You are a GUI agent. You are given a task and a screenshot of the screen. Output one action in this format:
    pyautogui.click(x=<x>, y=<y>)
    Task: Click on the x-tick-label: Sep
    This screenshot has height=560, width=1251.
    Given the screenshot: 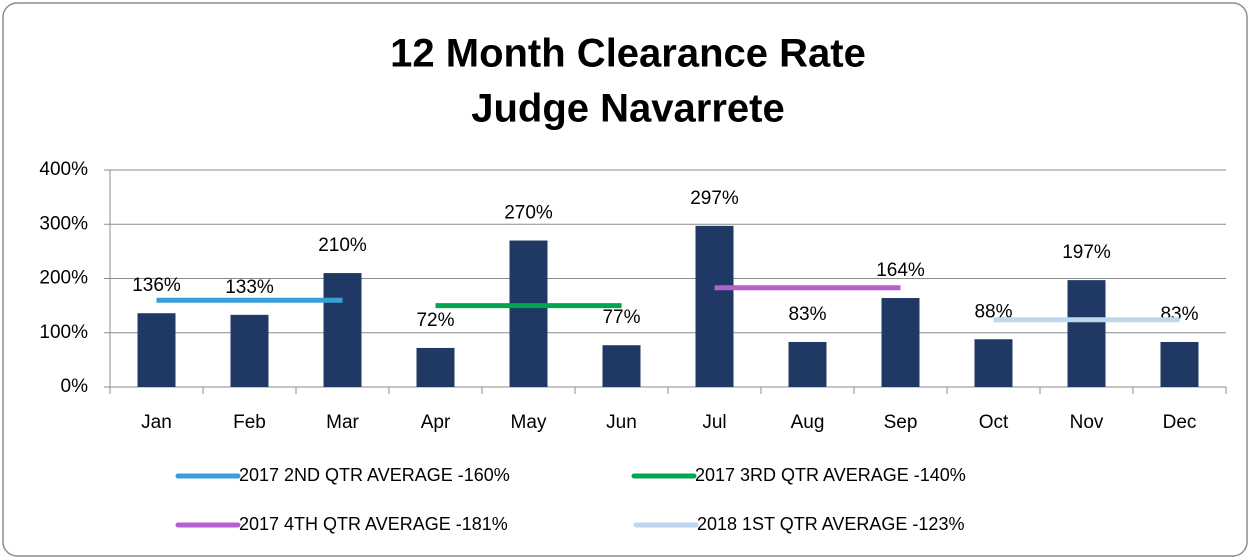 What is the action you would take?
    pyautogui.click(x=901, y=422)
    